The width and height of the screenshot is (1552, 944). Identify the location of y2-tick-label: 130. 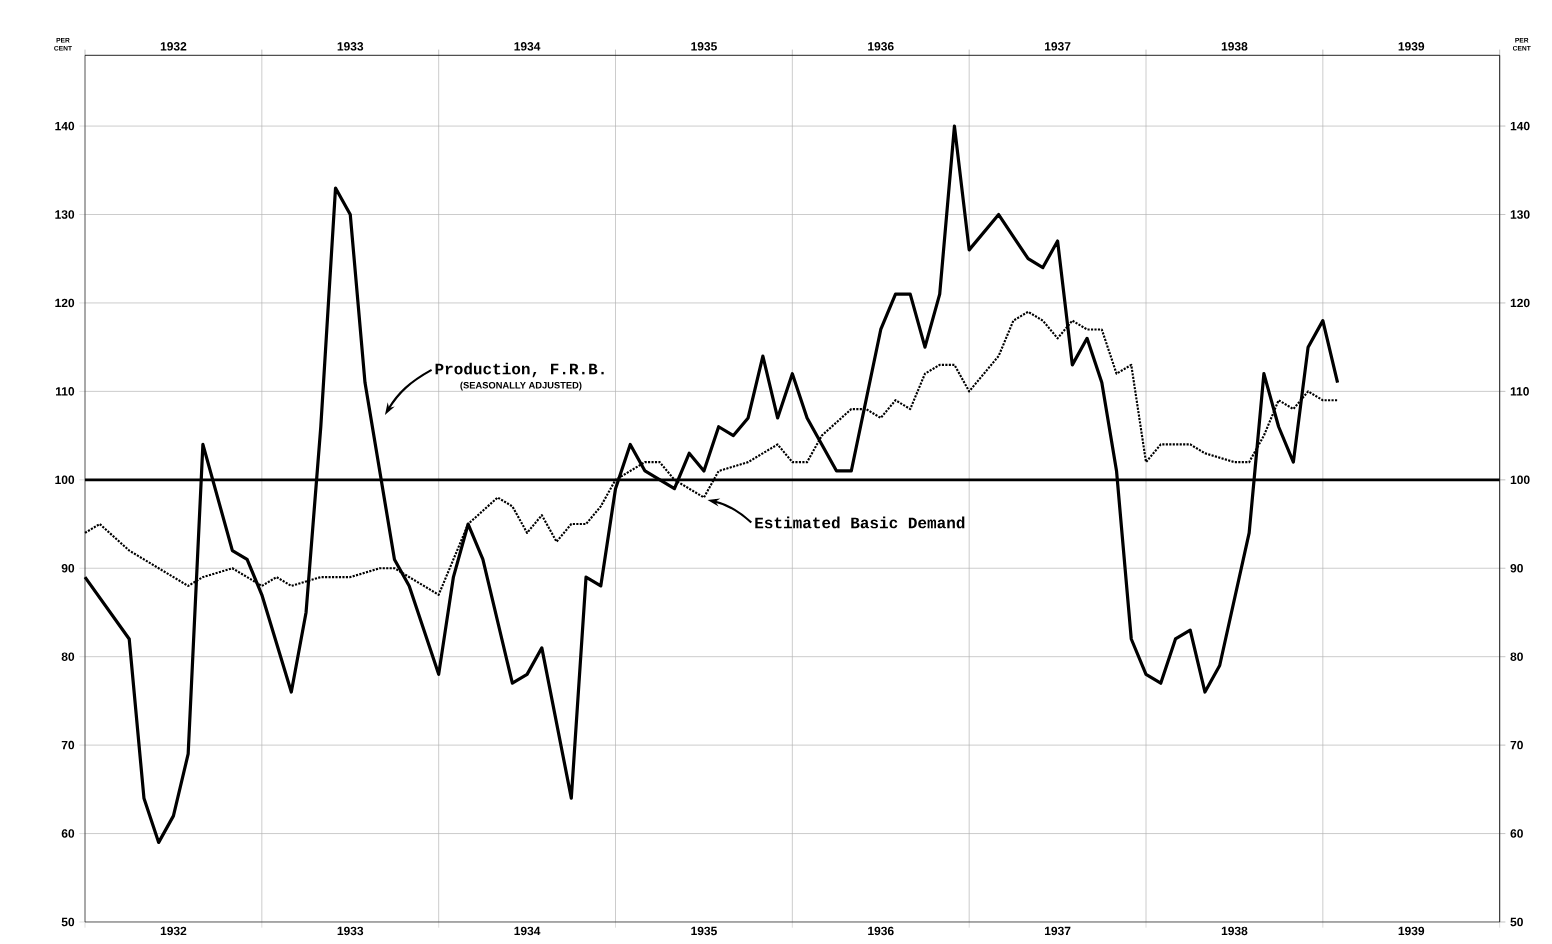
(1520, 214).